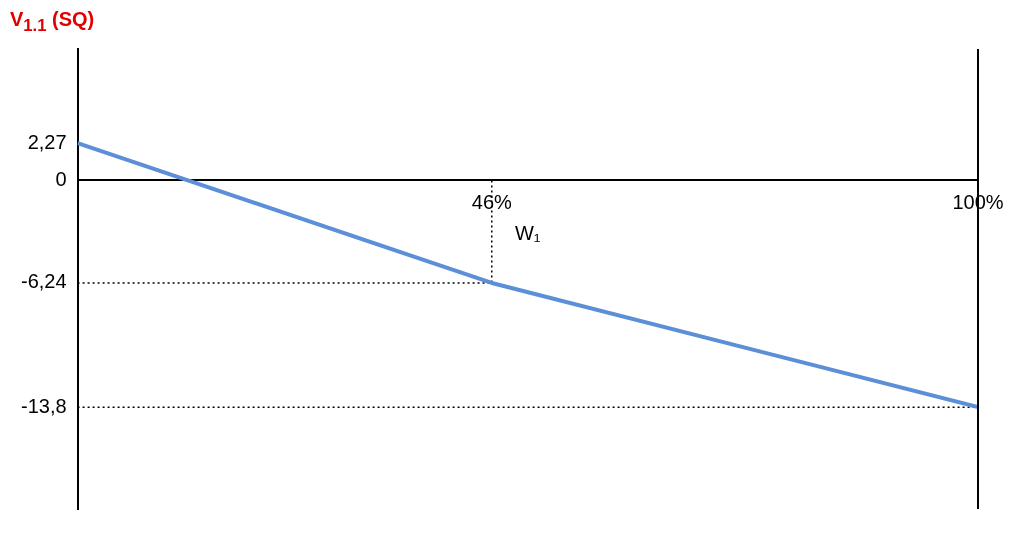  I want to click on y-tick-label: 2,27, so click(47, 141).